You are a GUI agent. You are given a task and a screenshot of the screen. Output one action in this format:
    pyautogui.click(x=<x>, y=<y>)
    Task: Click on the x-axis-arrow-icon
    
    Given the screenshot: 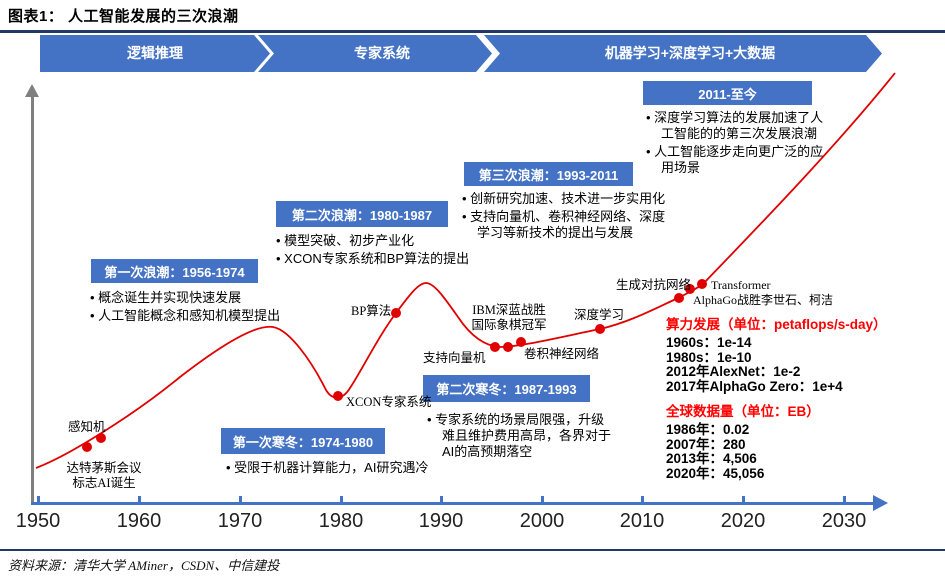 What is the action you would take?
    pyautogui.click(x=880, y=503)
    